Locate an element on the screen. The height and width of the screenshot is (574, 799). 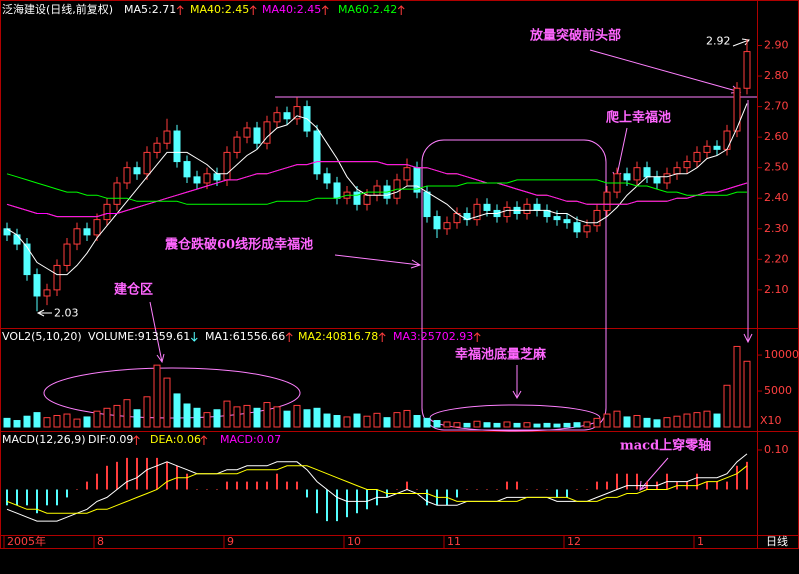
y-tick-label: 2.40 is located at coordinates (776, 197).